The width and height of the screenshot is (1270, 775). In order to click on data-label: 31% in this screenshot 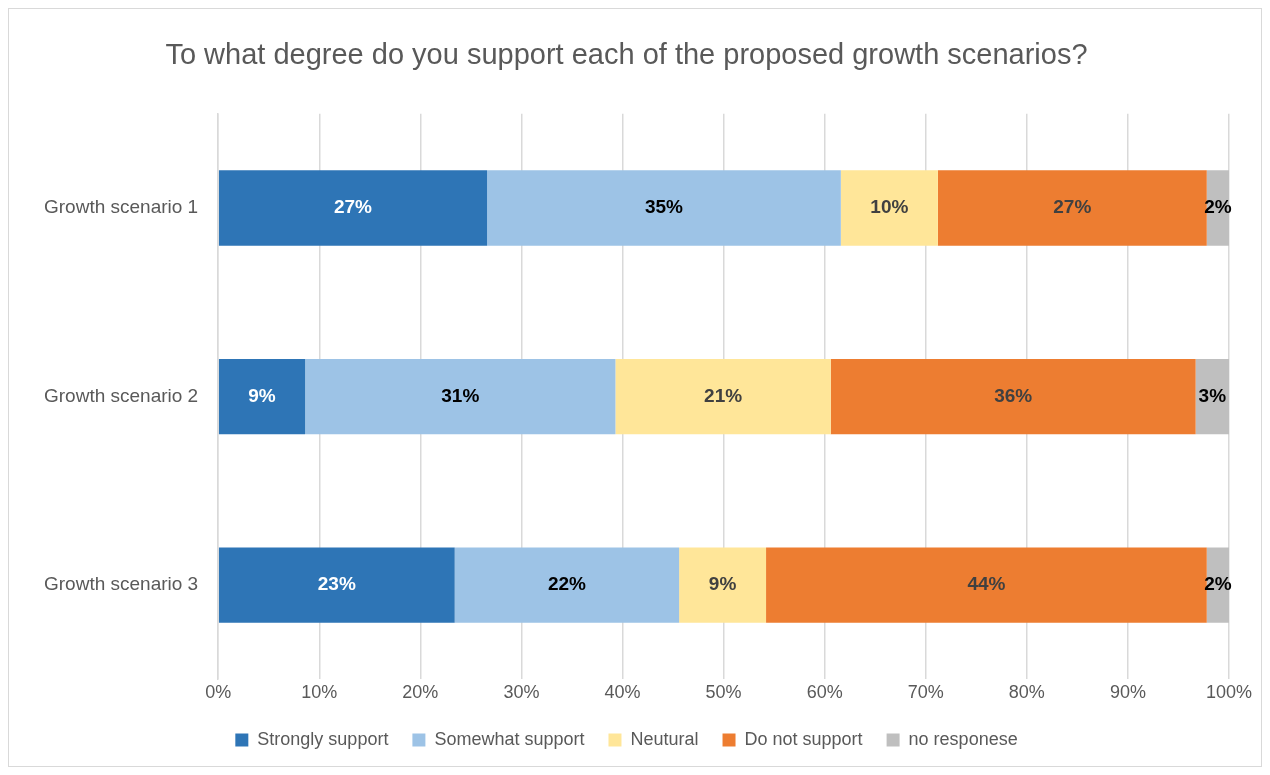, I will do `click(460, 395)`.